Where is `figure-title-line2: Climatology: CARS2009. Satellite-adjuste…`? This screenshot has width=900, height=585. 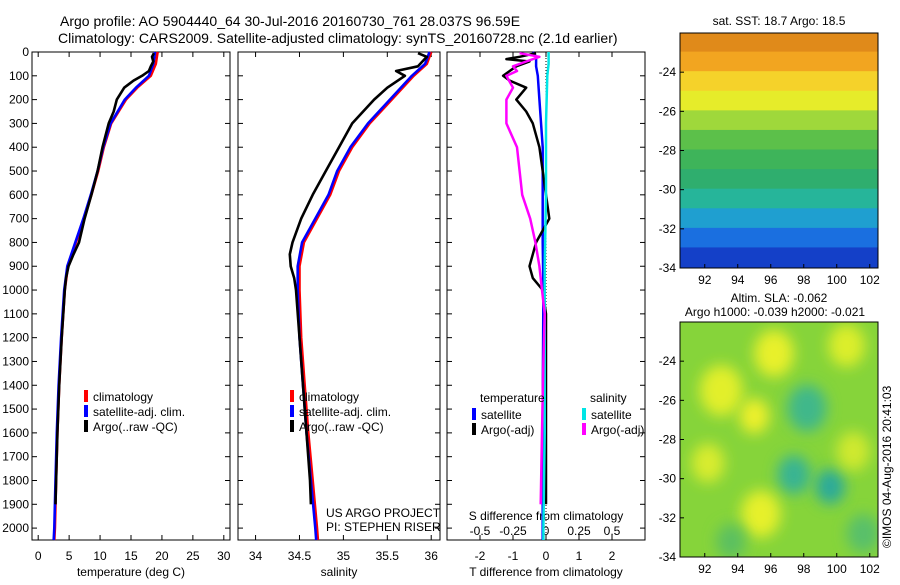
figure-title-line2: Climatology: CARS2009. Satellite-adjuste… is located at coordinates (338, 38).